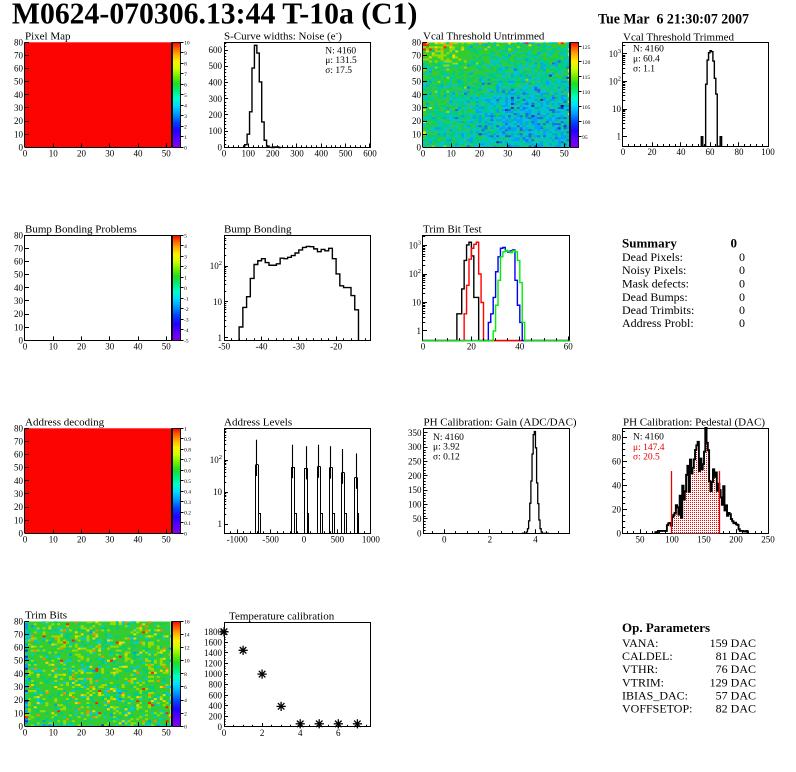  What do you see at coordinates (643, 682) in the screenshot?
I see `svg-text: VTRIM:` at bounding box center [643, 682].